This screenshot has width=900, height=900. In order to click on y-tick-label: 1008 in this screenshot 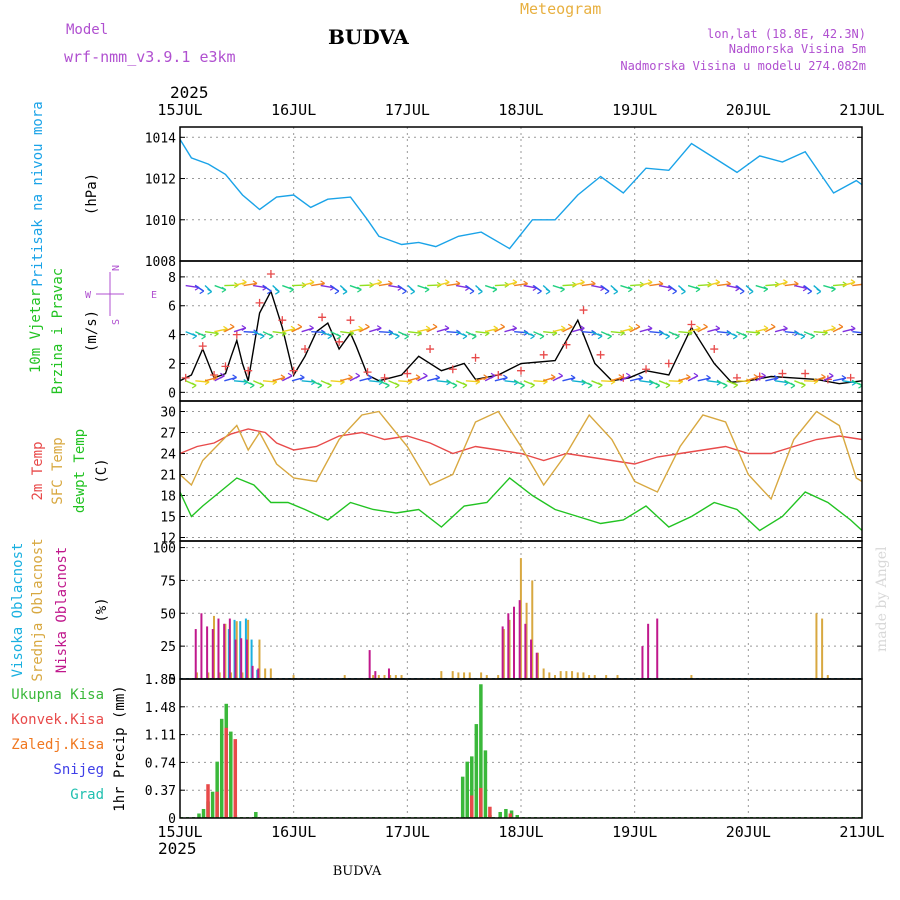, I will do `click(160, 262)`.